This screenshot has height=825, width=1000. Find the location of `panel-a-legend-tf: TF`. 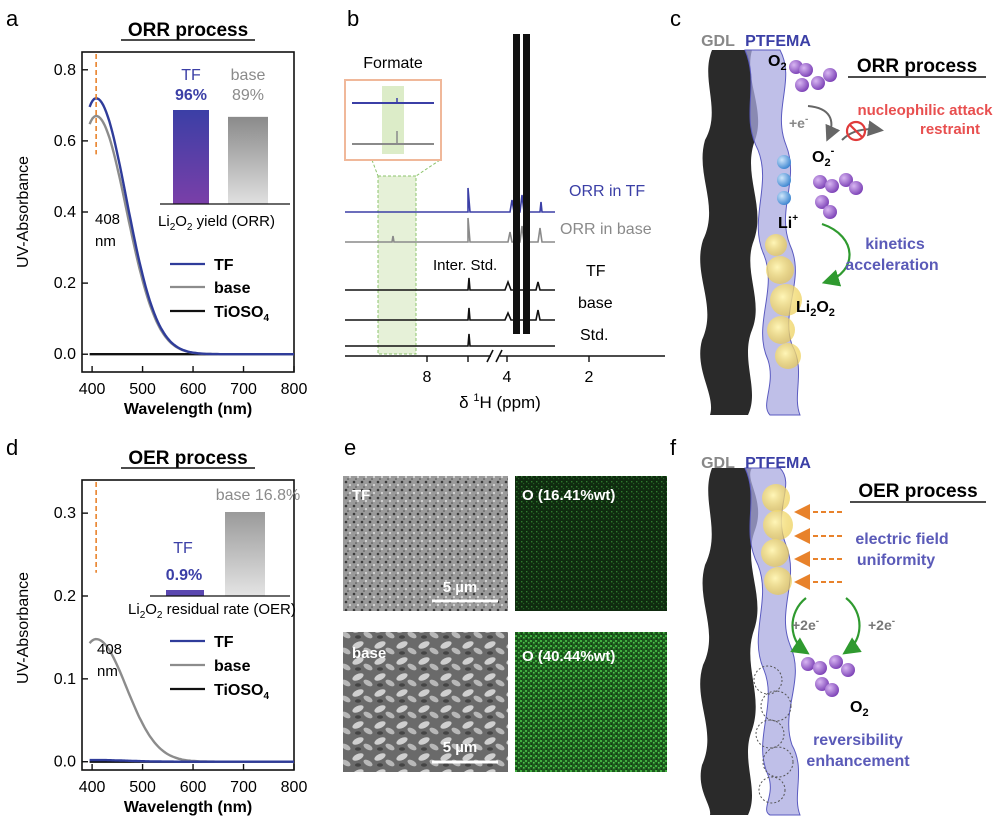

panel-a-legend-tf: TF is located at coordinates (224, 265).